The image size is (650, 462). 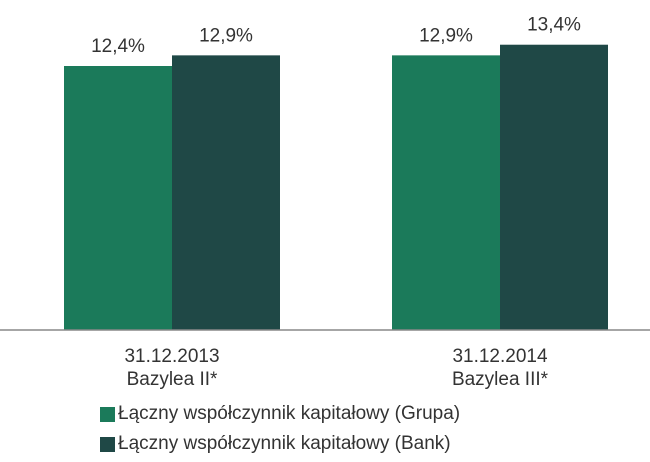 What do you see at coordinates (172, 368) in the screenshot?
I see `x-tick-label: 31.12.2013 Bazylea II*` at bounding box center [172, 368].